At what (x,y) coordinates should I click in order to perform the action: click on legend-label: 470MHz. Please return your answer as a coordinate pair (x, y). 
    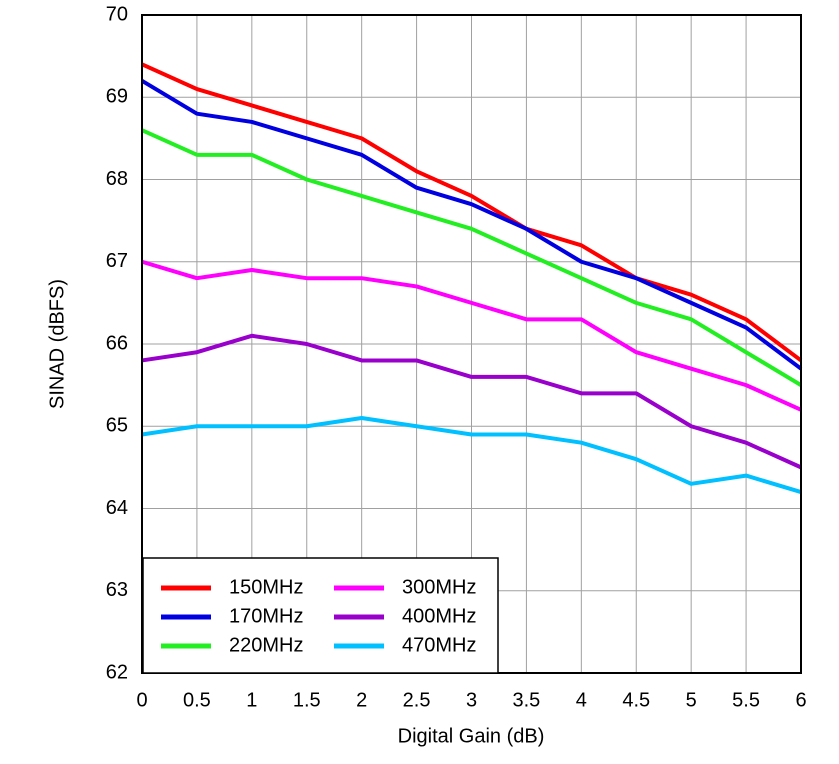
    Looking at the image, I should click on (439, 645).